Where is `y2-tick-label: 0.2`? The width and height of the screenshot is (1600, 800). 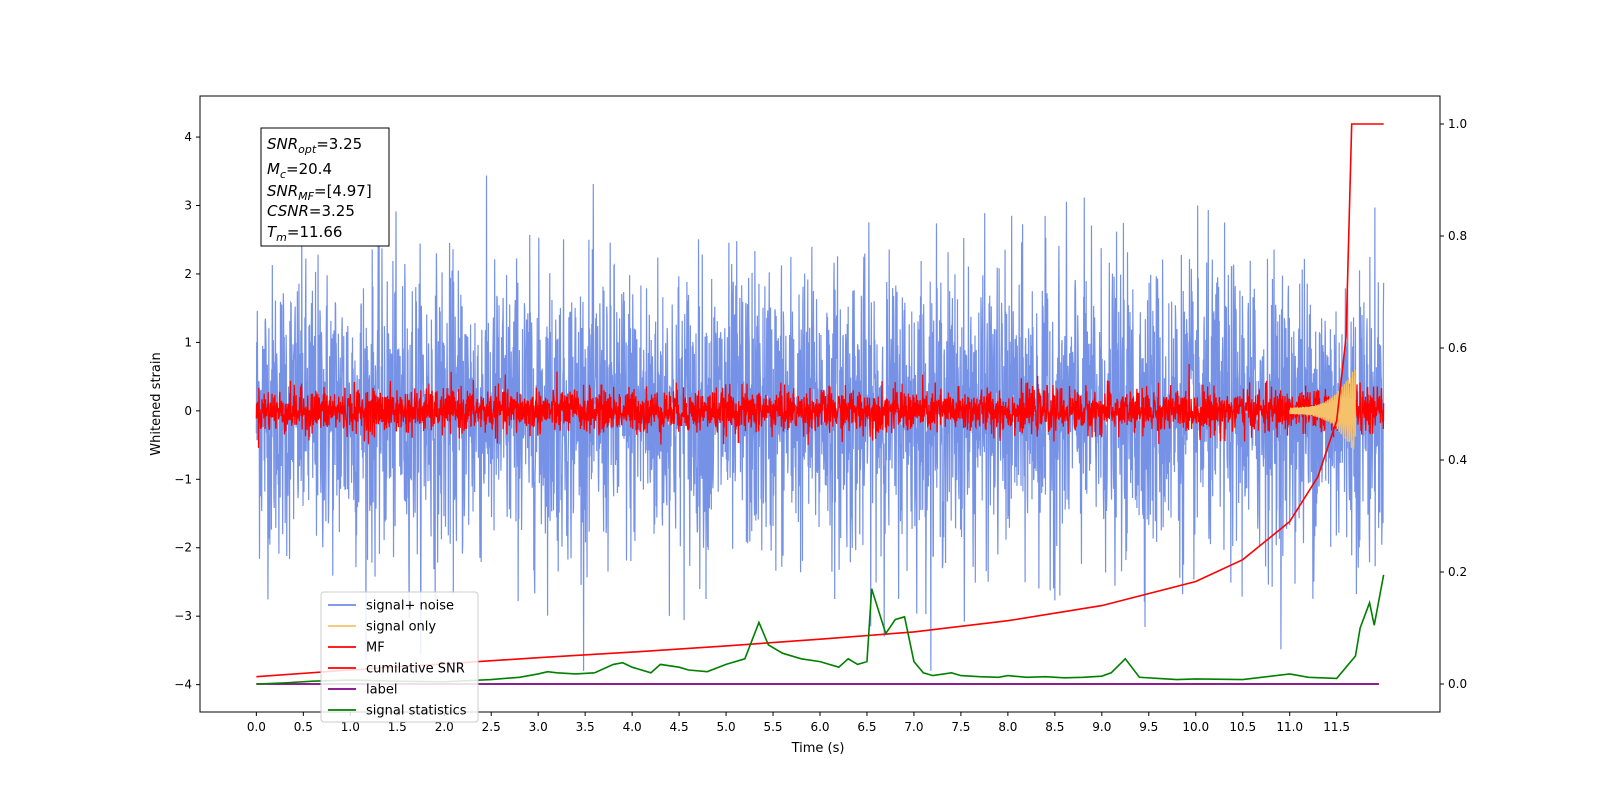 y2-tick-label: 0.2 is located at coordinates (1457, 572).